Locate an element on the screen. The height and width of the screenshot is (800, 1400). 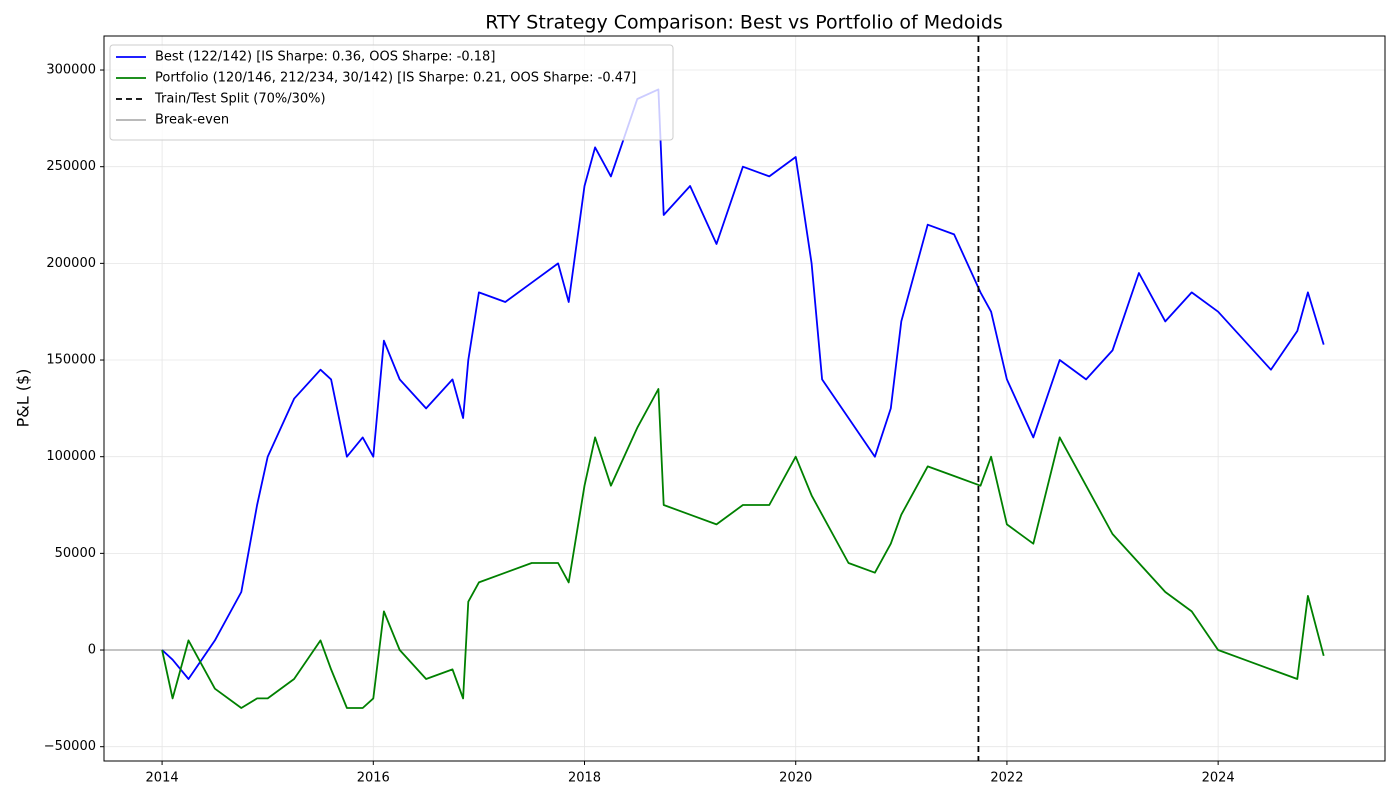
x-tick-label: 2018 is located at coordinates (584, 778).